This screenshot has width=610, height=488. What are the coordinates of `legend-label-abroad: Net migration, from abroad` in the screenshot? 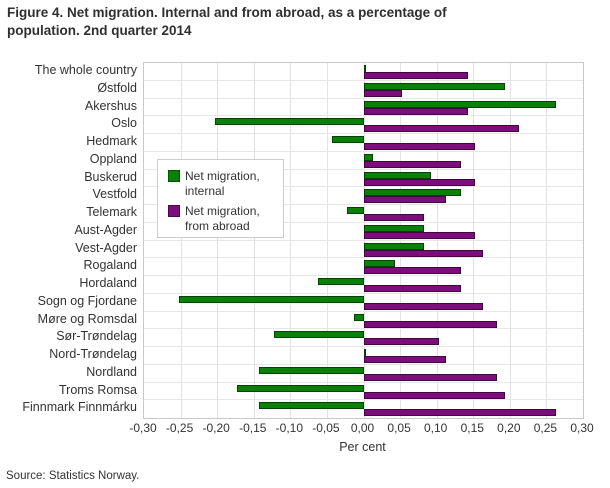 It's located at (222, 218).